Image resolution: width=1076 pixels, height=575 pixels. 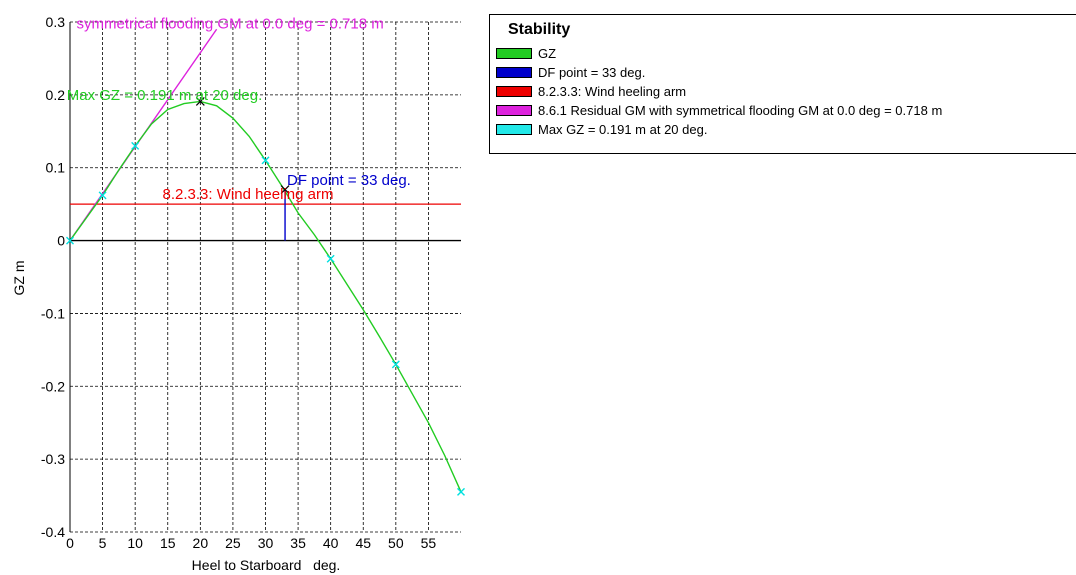 What do you see at coordinates (168, 543) in the screenshot?
I see `x-tick-label: 15` at bounding box center [168, 543].